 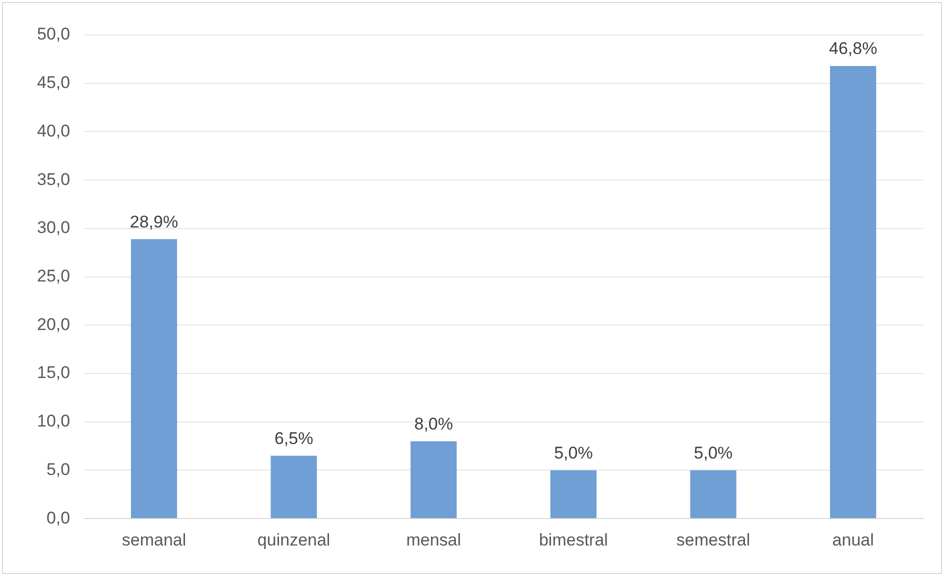 What do you see at coordinates (293, 540) in the screenshot?
I see `x-tick-label: quinzenal` at bounding box center [293, 540].